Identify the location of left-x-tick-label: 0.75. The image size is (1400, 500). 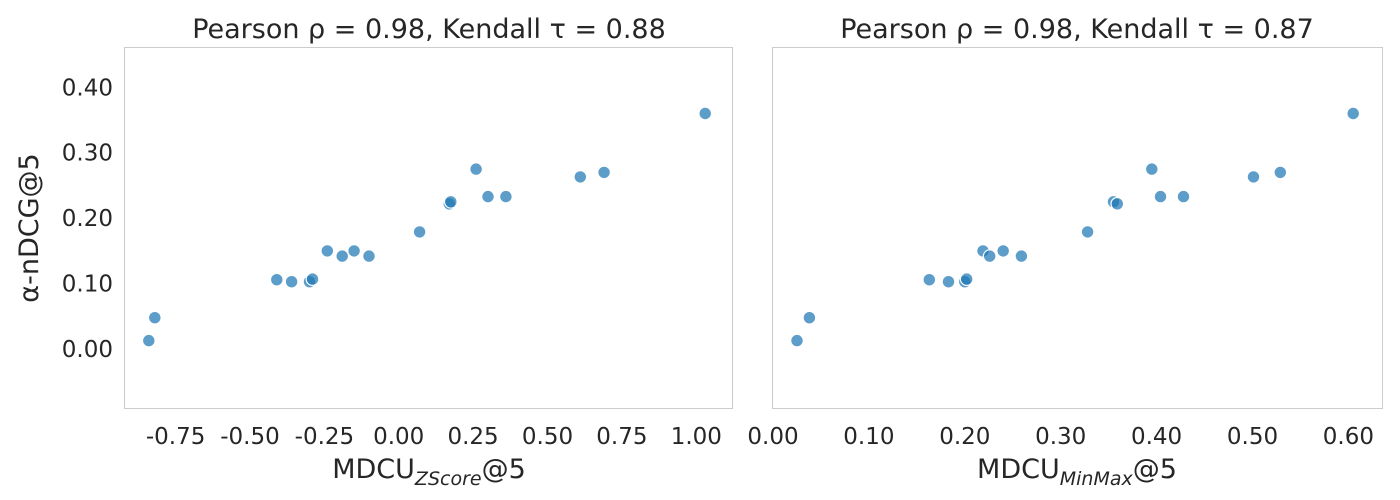
(621, 437).